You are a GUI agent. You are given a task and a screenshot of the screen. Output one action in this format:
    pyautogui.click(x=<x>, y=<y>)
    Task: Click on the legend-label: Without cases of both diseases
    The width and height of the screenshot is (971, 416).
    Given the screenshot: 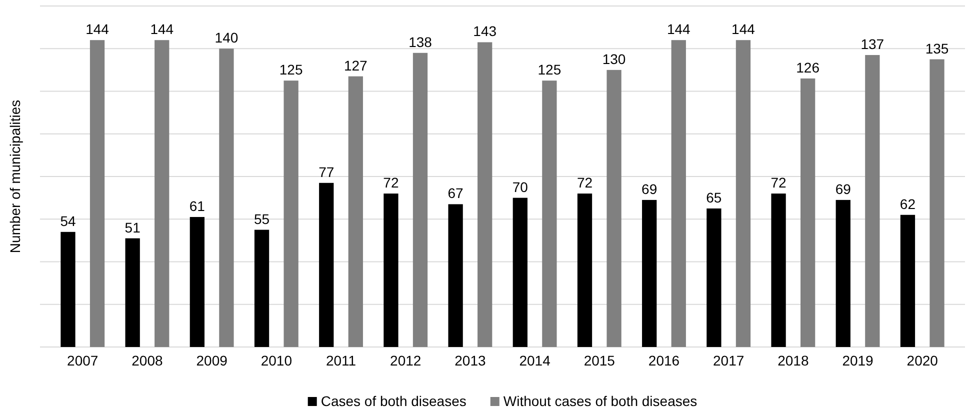 What is the action you would take?
    pyautogui.click(x=600, y=401)
    